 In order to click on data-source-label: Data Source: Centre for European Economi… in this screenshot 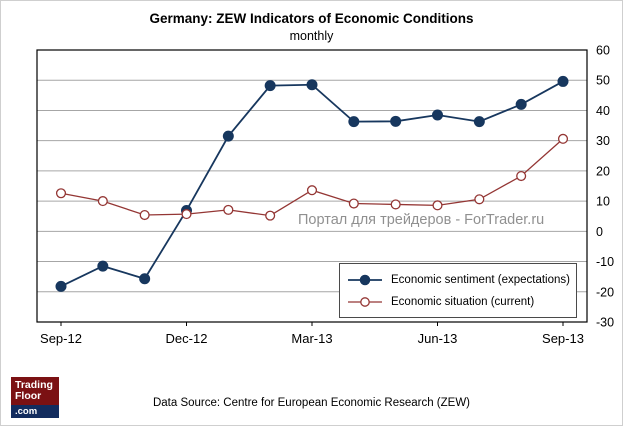, I will do `click(311, 403)`.